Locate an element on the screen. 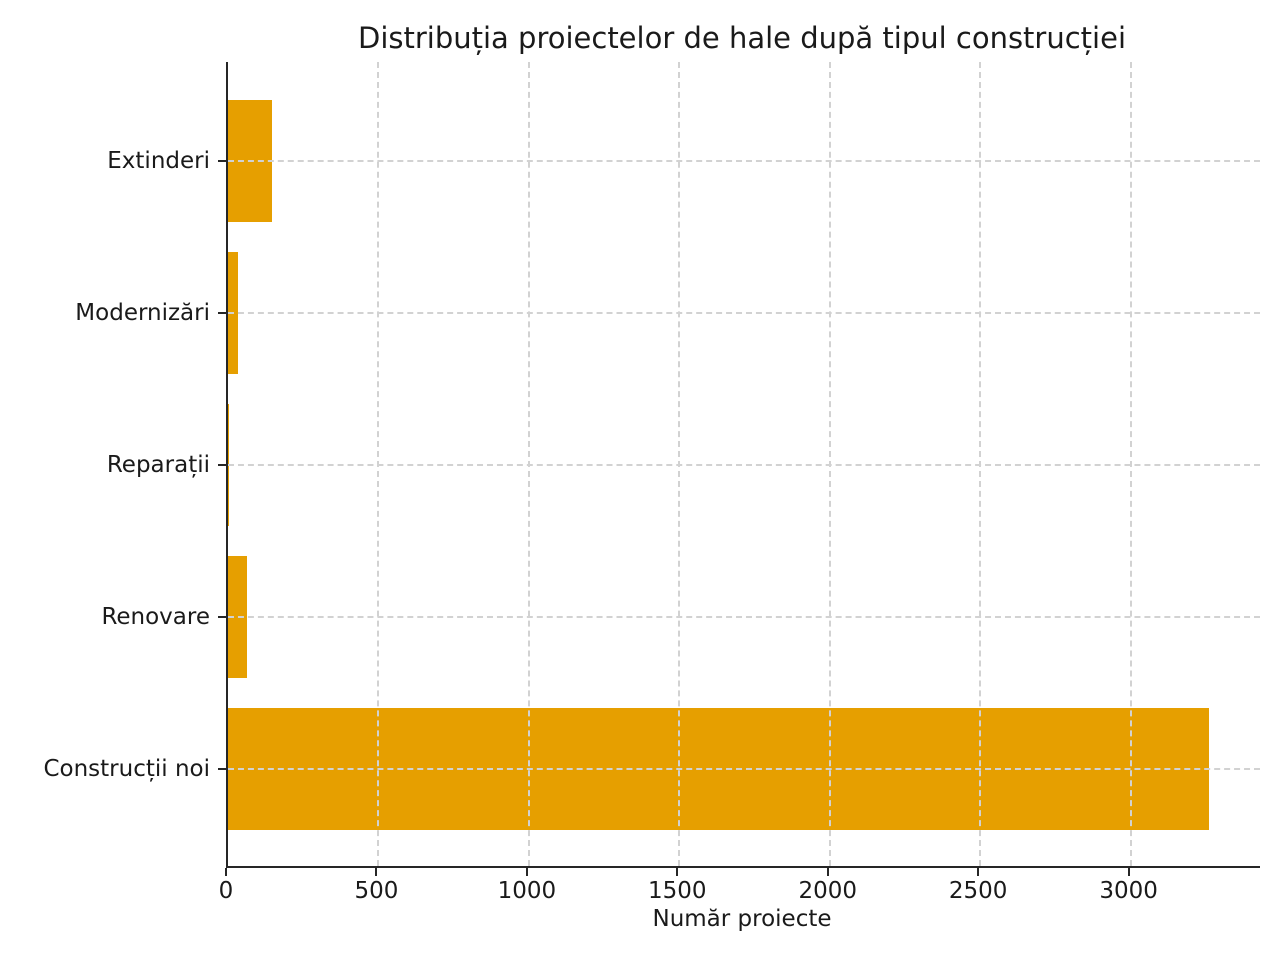 The height and width of the screenshot is (960, 1280). y-tick-label-extinderi: Extinderi is located at coordinates (158, 161).